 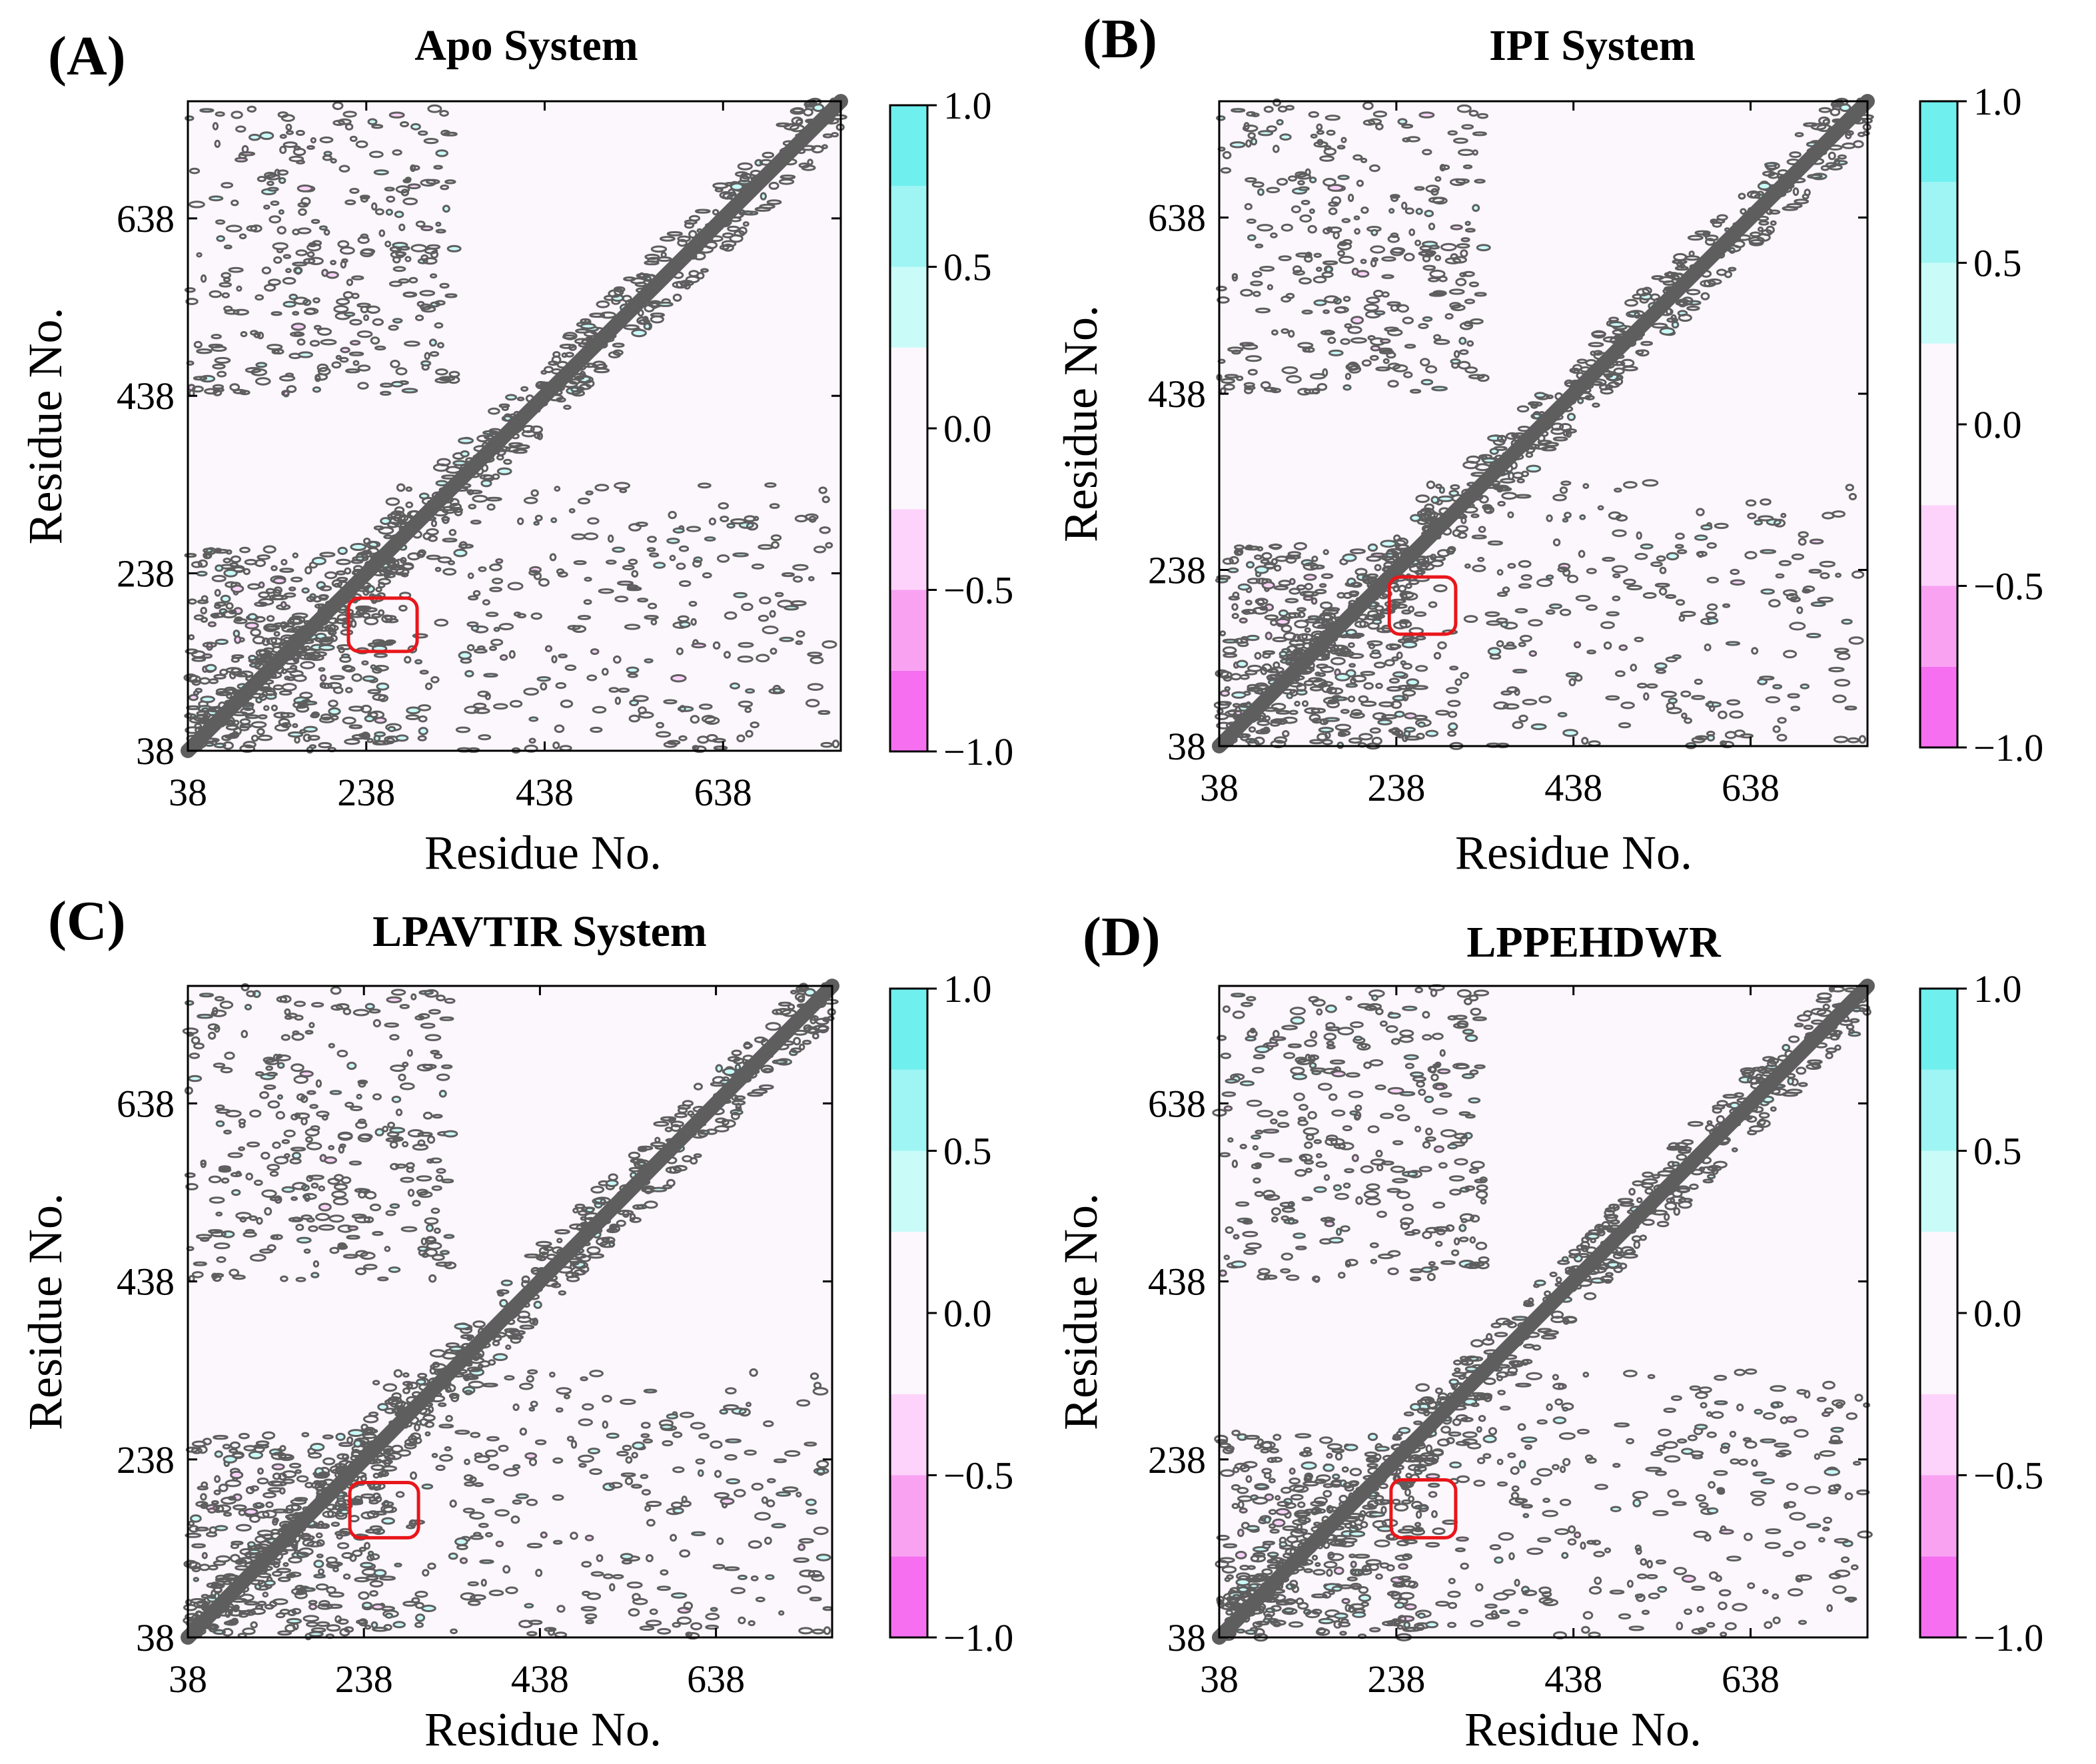 What do you see at coordinates (2008, 1637) in the screenshot?
I see `colorbar-tick-label: −1.0` at bounding box center [2008, 1637].